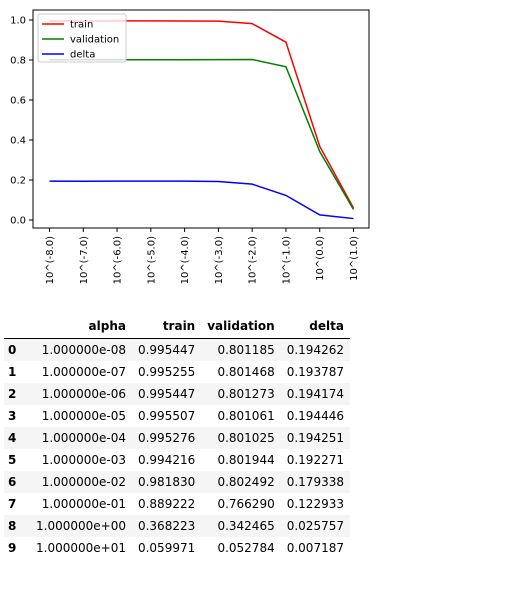  I want to click on cell-delta: 0.122933, so click(315, 504).